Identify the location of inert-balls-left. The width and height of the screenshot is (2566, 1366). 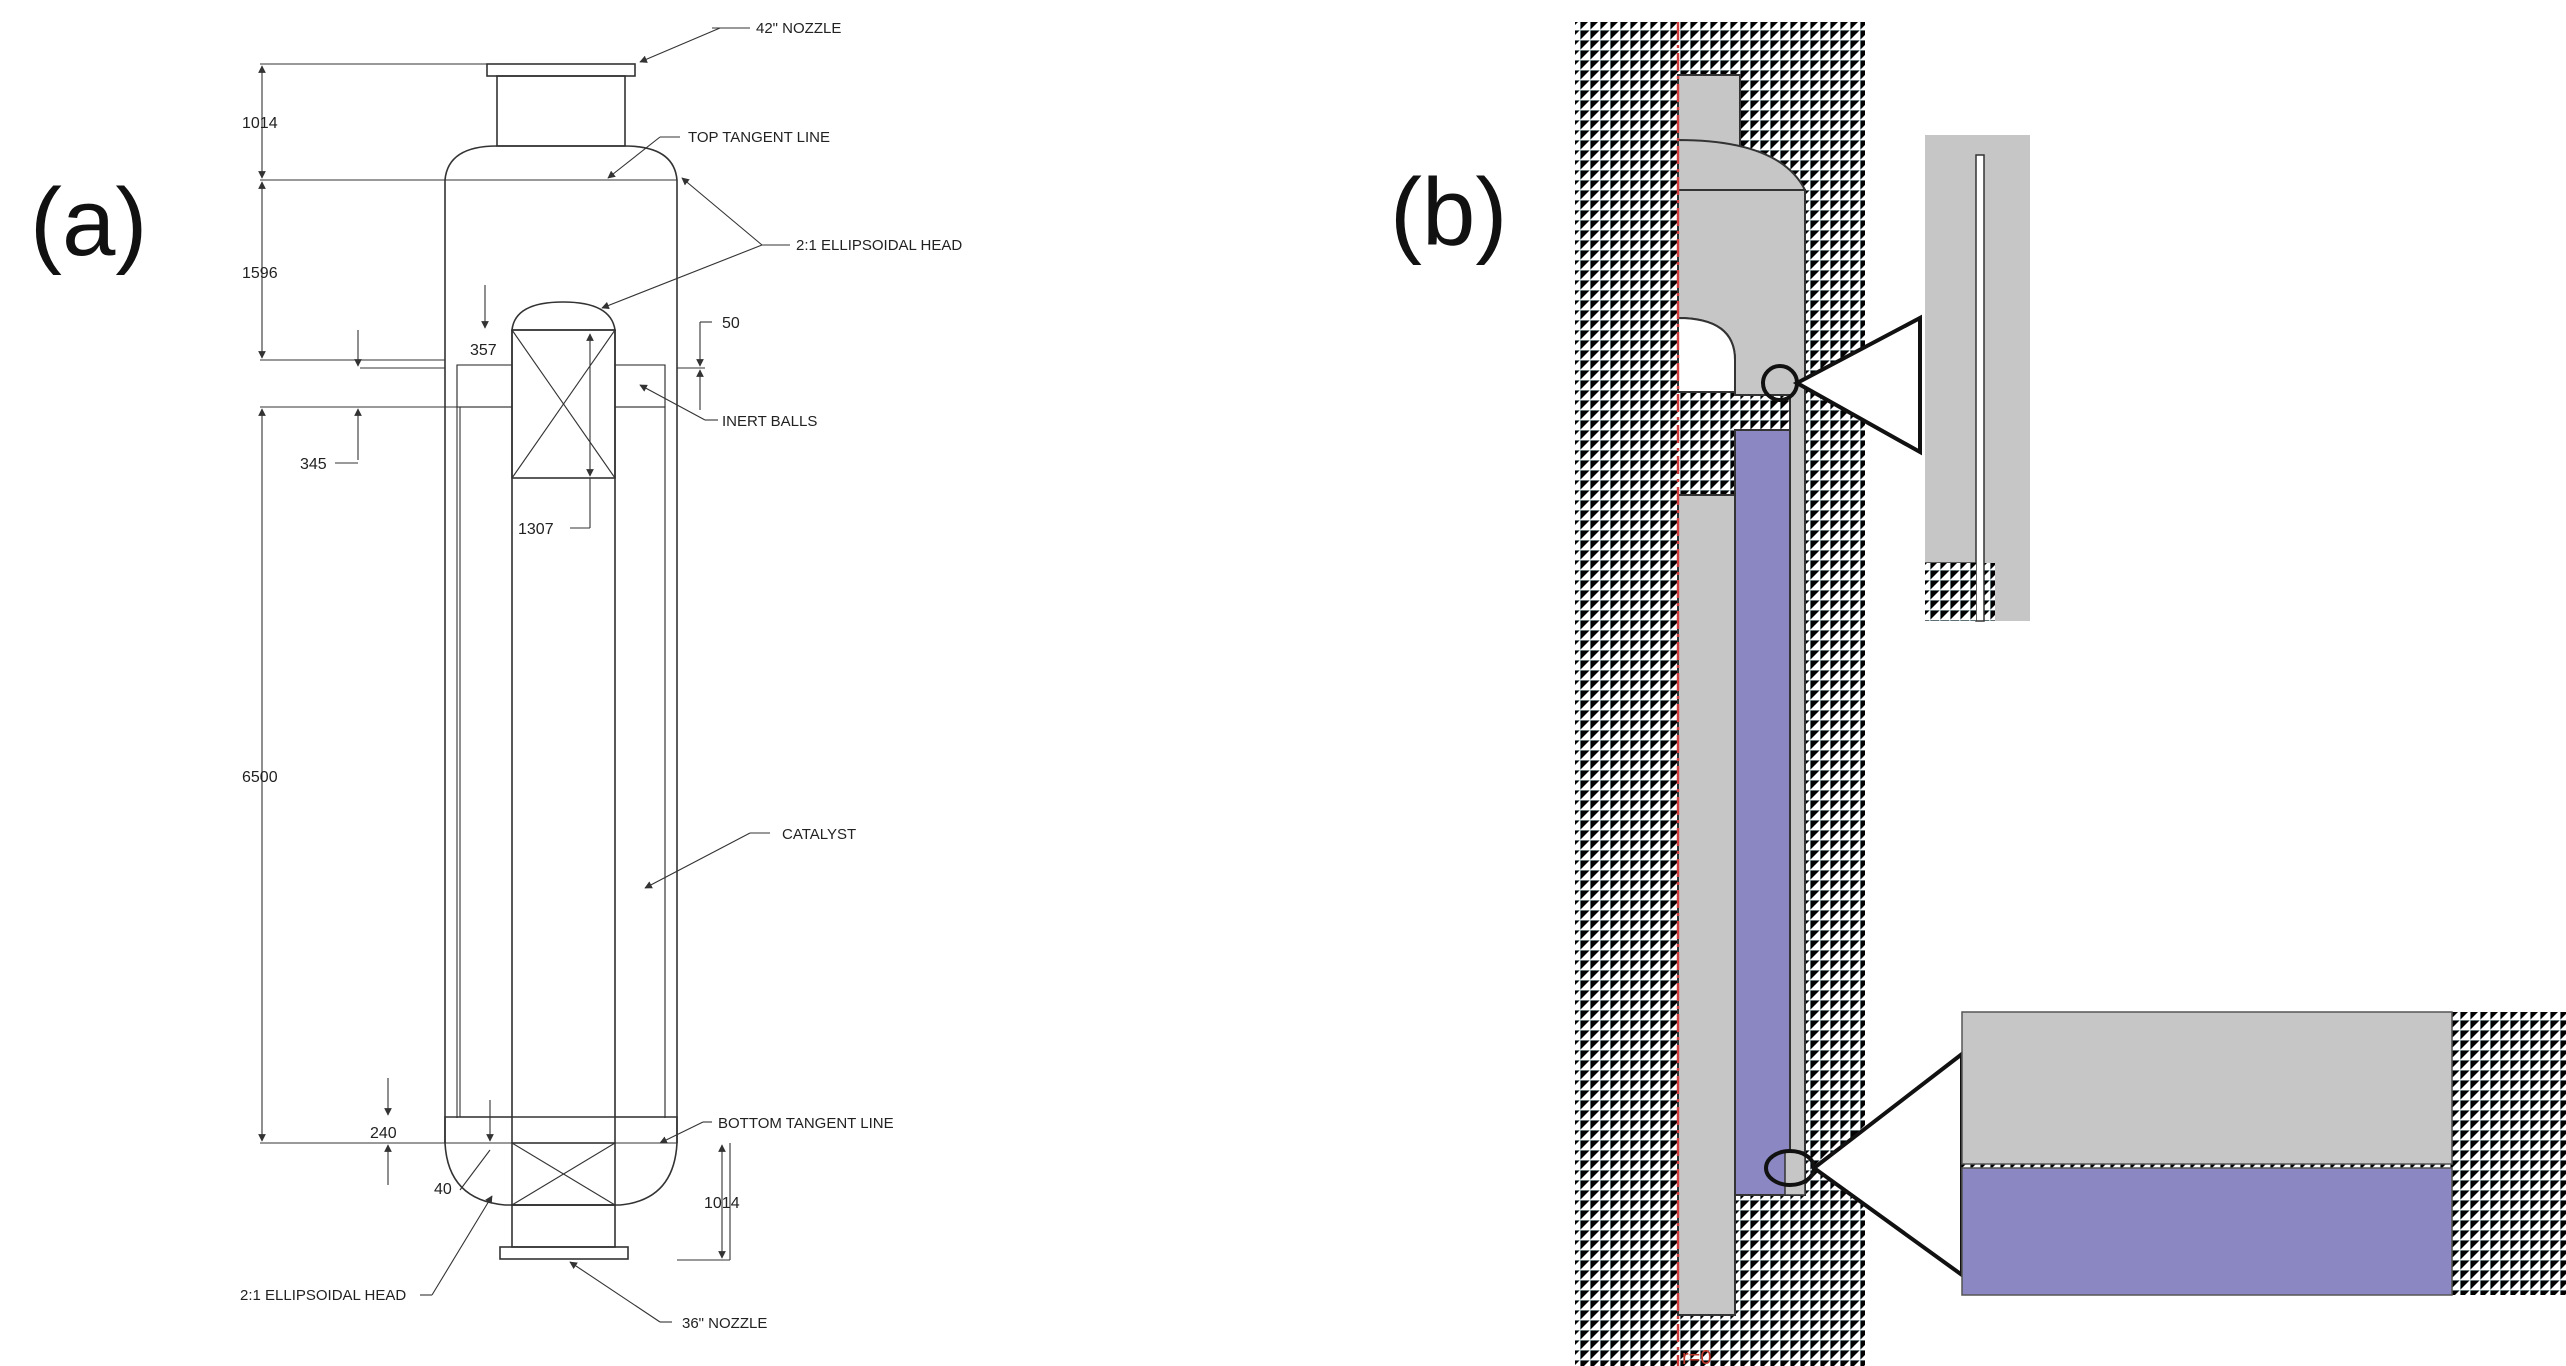
(484, 386).